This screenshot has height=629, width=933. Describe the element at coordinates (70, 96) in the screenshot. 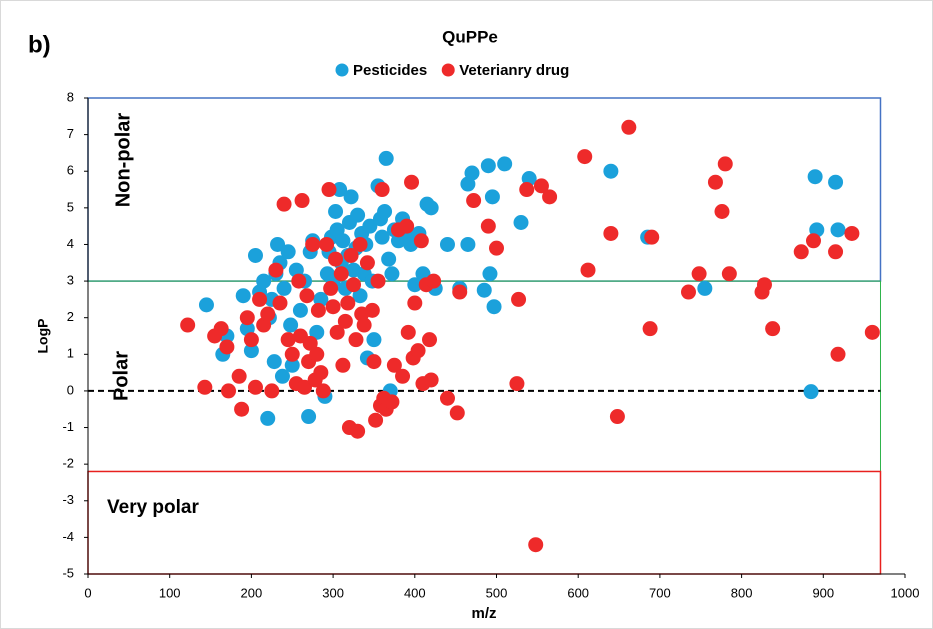

I see `y-tick-label: 8` at that location.